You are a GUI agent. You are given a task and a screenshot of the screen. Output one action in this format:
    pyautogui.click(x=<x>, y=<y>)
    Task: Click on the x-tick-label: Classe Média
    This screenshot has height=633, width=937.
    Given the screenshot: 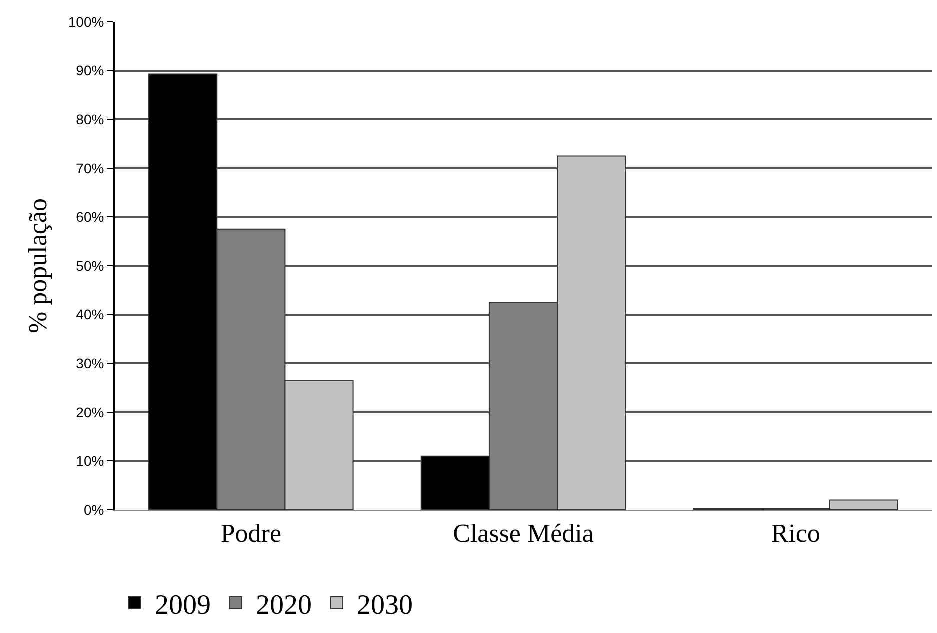 What is the action you would take?
    pyautogui.click(x=523, y=533)
    